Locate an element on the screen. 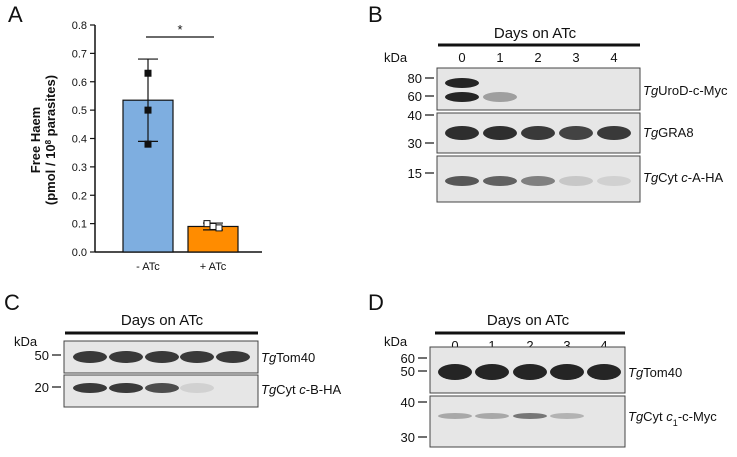  y-axis-label: Free Haem is located at coordinates (35, 140).